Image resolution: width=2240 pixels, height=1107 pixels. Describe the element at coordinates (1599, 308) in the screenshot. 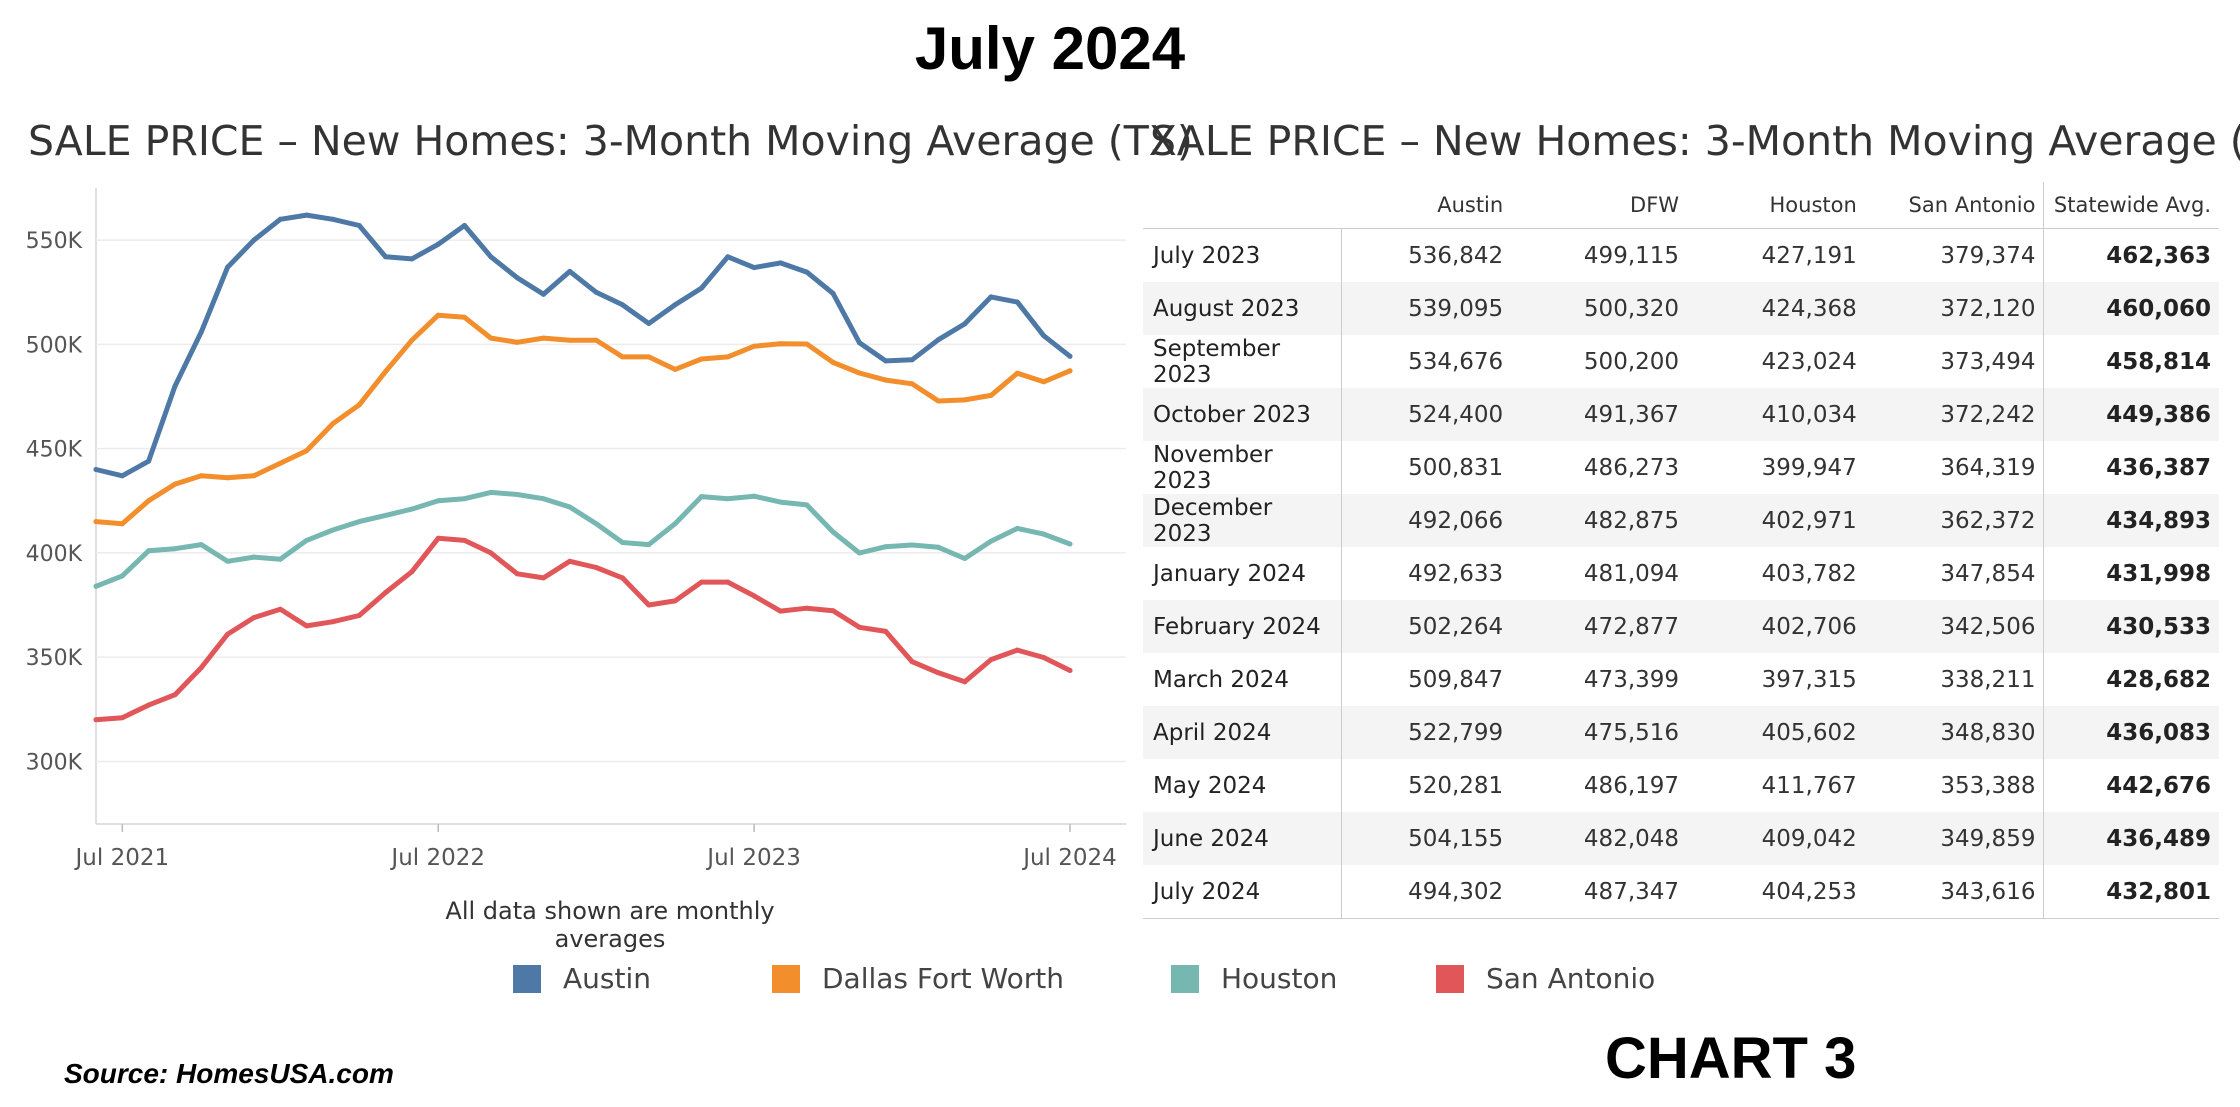

I see `table-cell: 500,320` at that location.